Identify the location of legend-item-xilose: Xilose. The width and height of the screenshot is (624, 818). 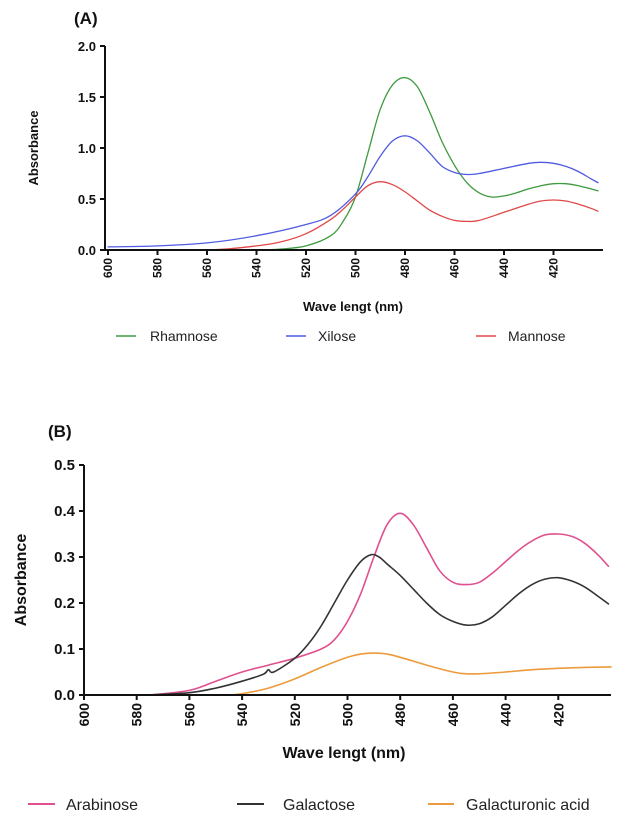
(321, 336).